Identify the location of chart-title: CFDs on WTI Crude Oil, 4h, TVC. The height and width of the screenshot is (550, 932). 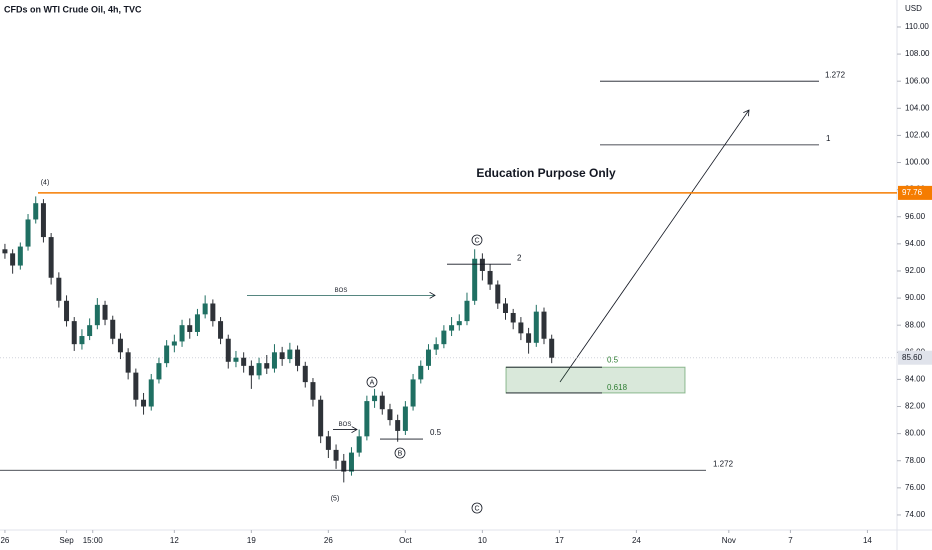
(73, 9).